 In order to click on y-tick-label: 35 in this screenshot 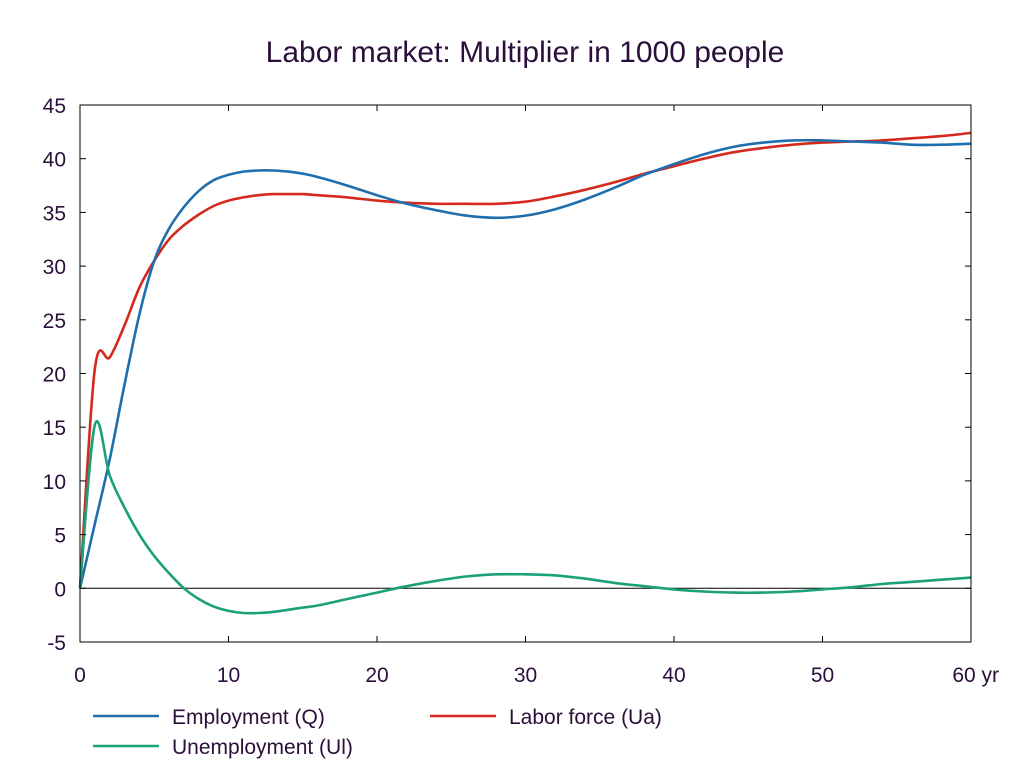, I will do `click(54, 213)`.